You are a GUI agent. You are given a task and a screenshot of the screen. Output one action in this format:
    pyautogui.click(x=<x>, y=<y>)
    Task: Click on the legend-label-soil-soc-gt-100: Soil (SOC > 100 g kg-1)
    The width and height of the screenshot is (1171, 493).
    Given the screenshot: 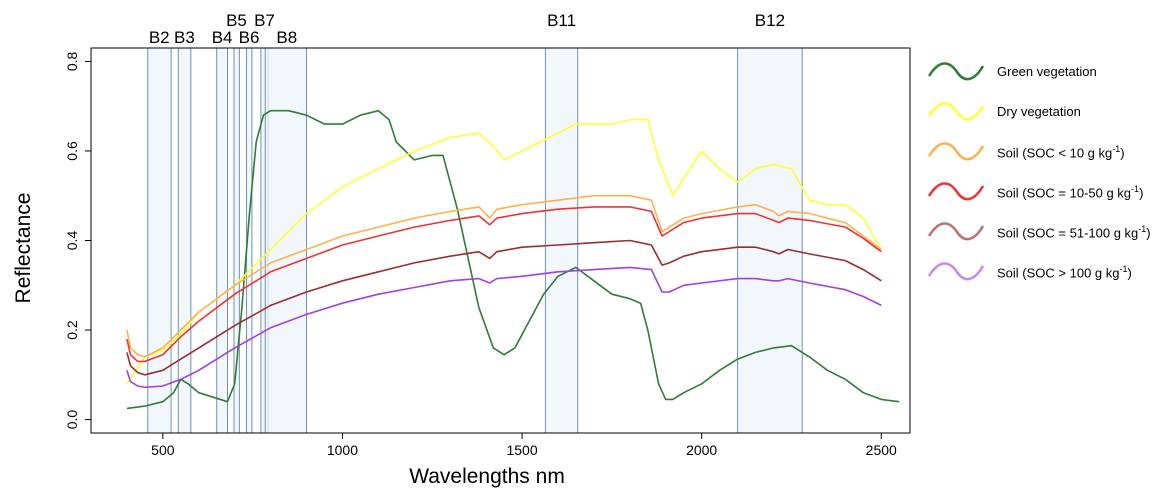 What is the action you would take?
    pyautogui.click(x=1064, y=272)
    